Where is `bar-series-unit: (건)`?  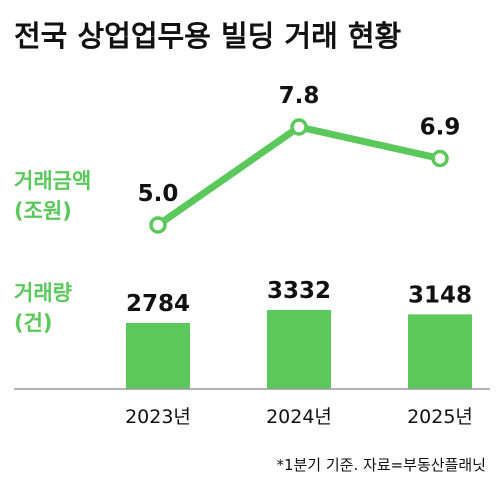
bar-series-unit: (건) is located at coordinates (33, 323).